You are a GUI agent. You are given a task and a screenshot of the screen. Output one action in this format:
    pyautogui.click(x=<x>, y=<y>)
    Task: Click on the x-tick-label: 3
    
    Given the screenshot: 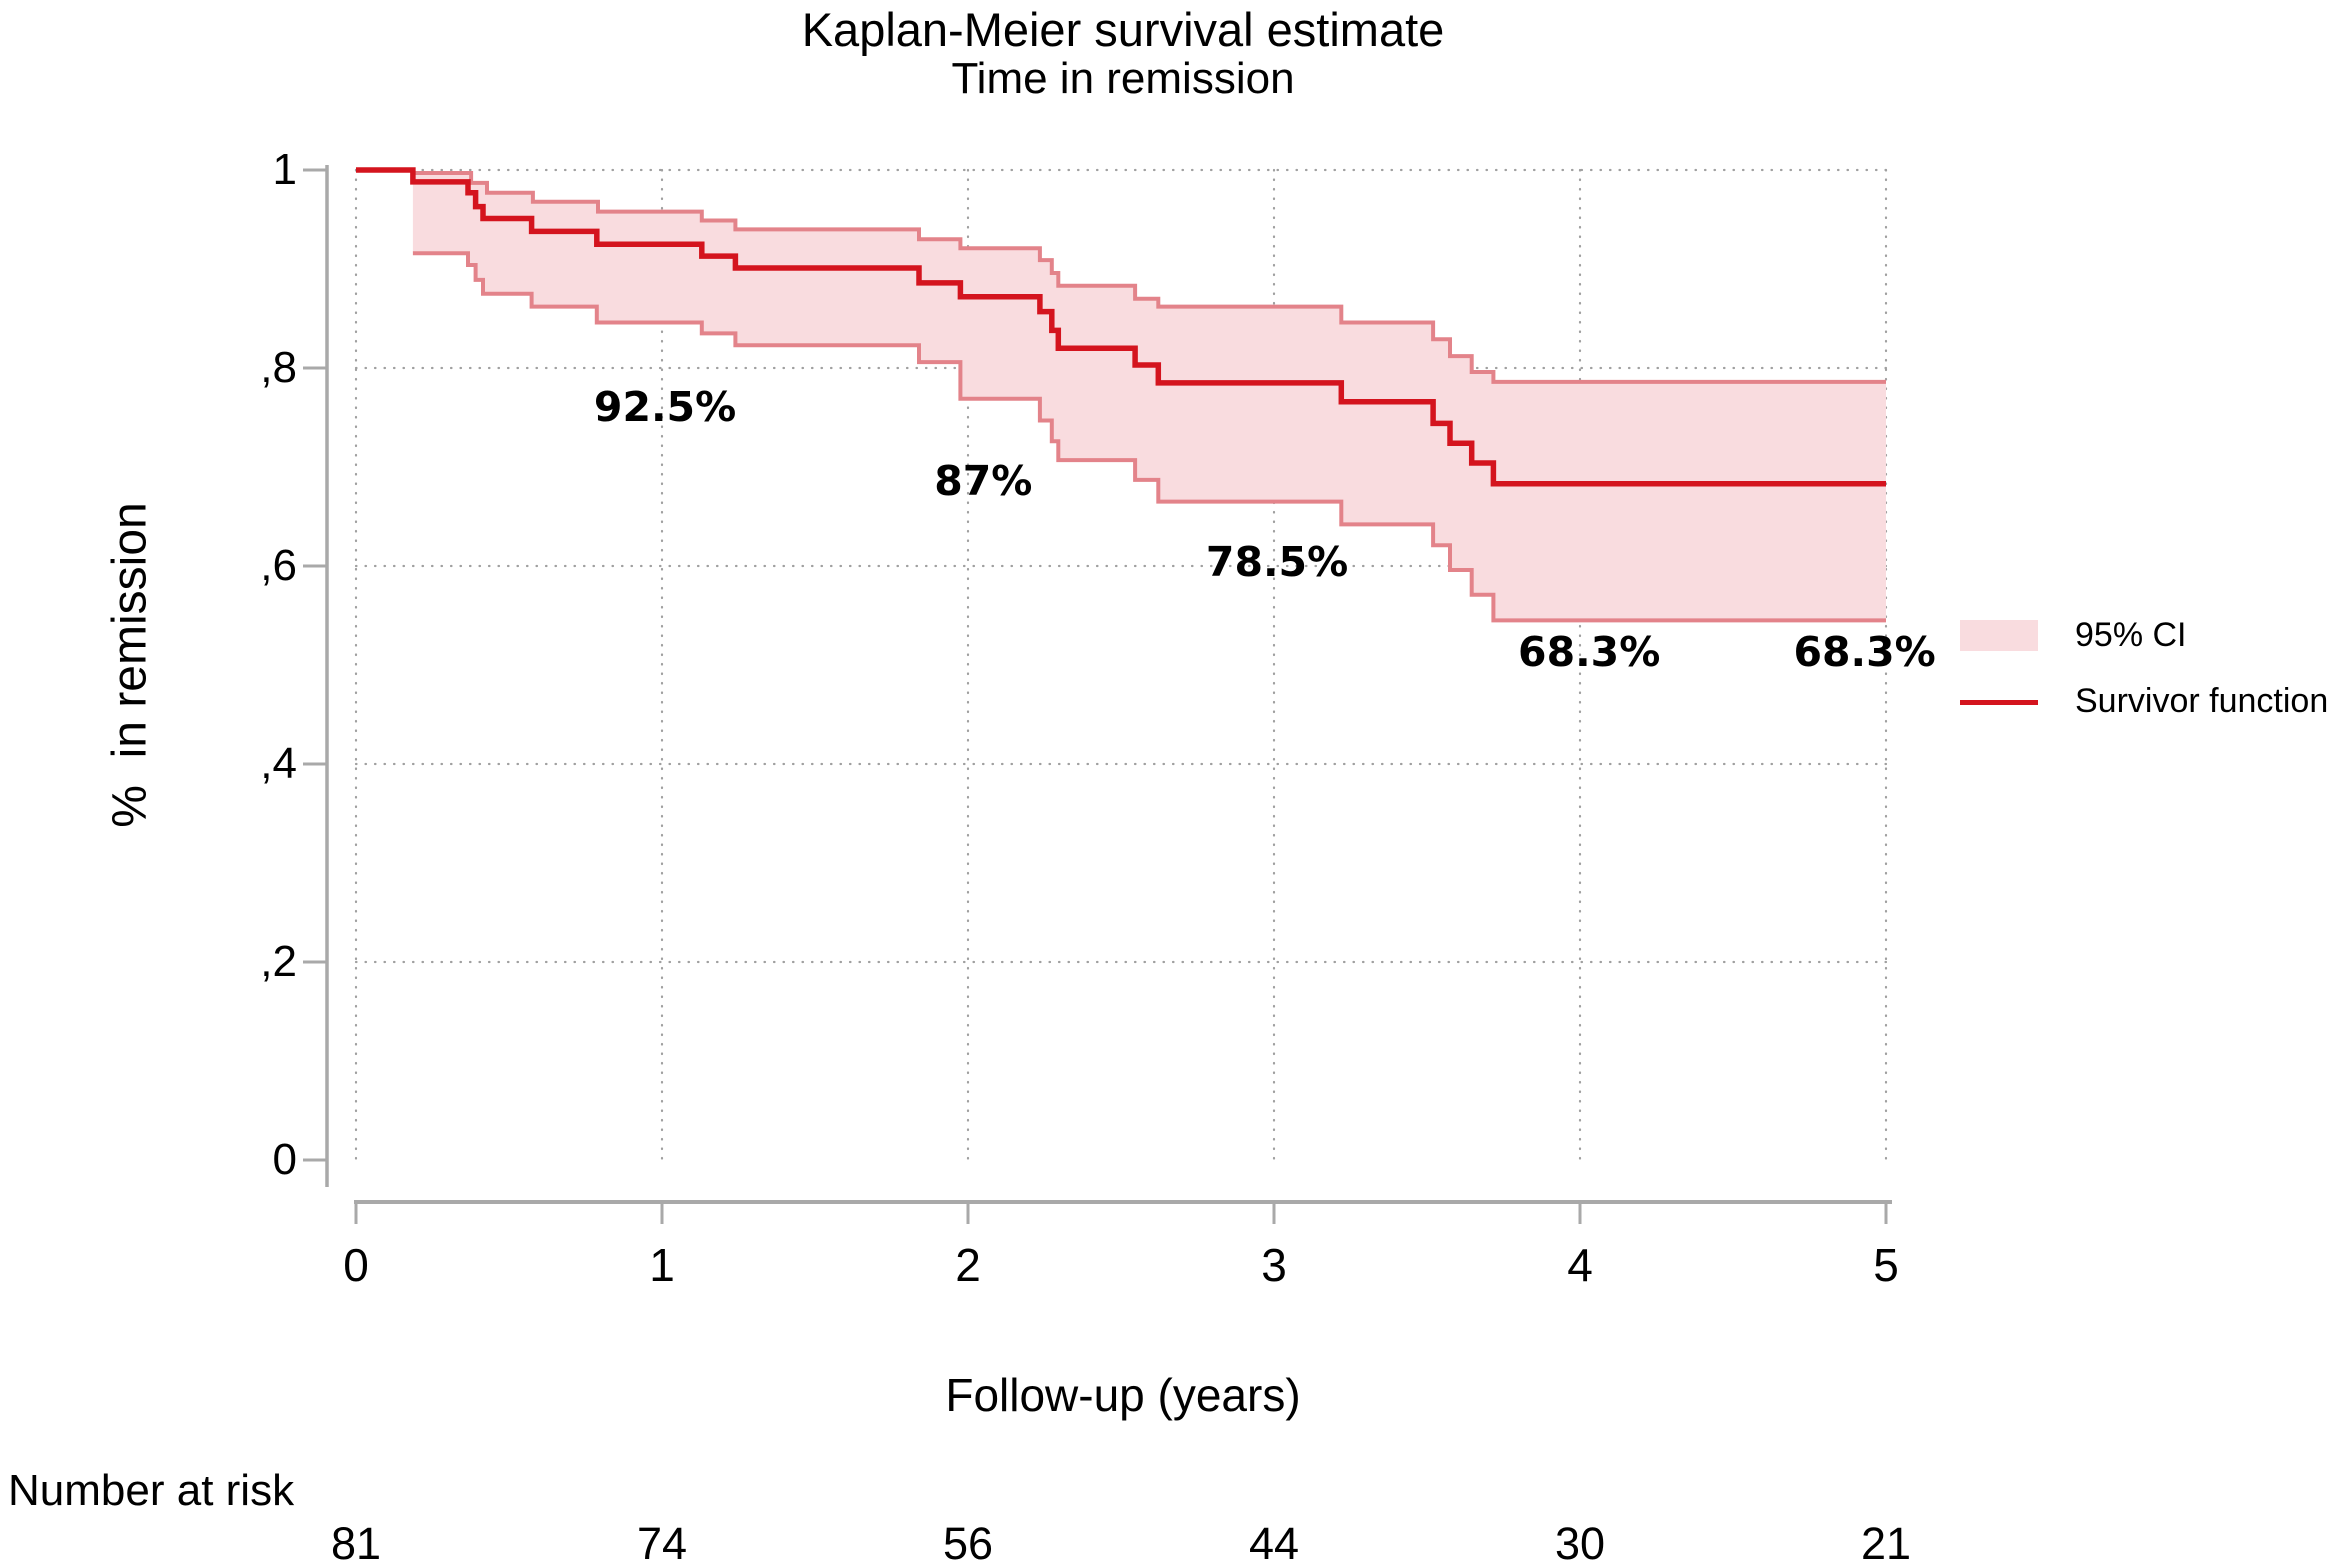 What is the action you would take?
    pyautogui.click(x=1274, y=1265)
    